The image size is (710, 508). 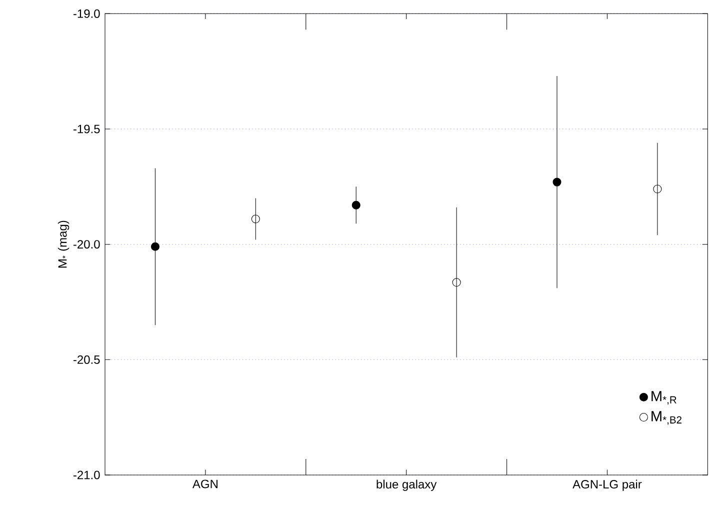 What do you see at coordinates (406, 485) in the screenshot?
I see `x-tick-label: blue galaxy` at bounding box center [406, 485].